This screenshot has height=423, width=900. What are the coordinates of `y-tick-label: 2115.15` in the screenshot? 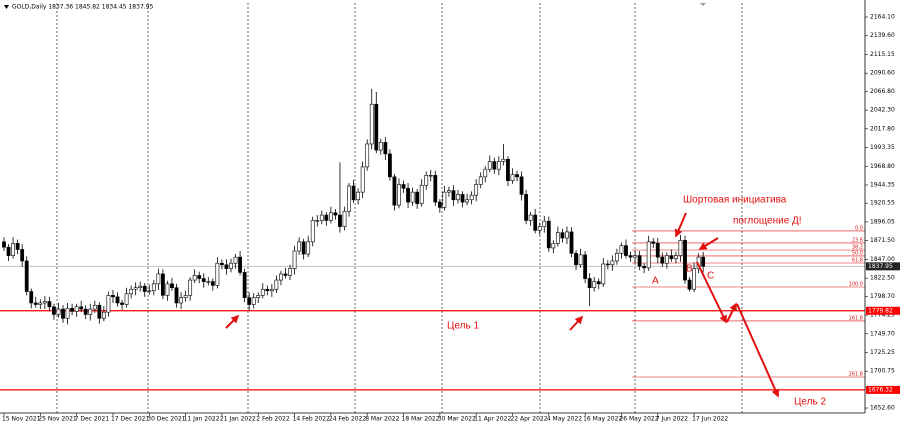 It's located at (882, 54).